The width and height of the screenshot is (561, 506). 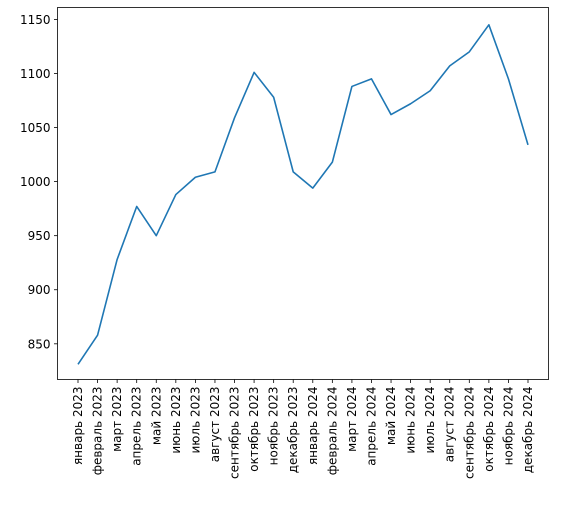 I want to click on x-tick-label: октябрь 2024, so click(x=489, y=429).